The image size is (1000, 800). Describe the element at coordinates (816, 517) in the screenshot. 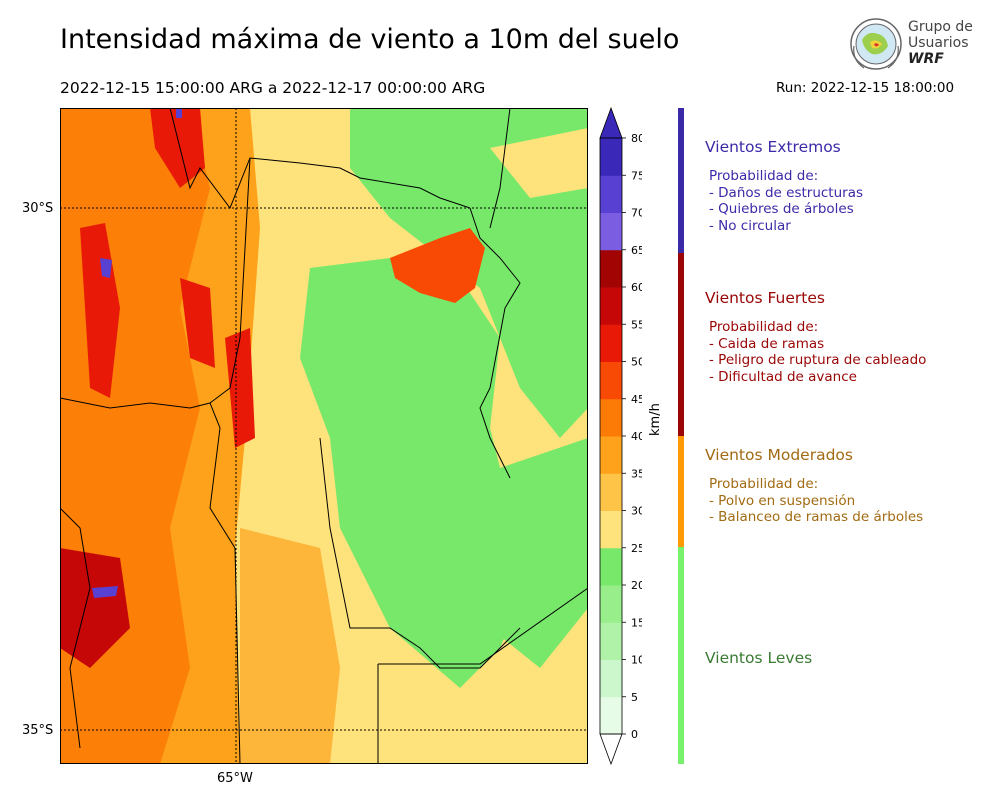

I see `category-item: - Balanceo de ramas de árboles` at that location.